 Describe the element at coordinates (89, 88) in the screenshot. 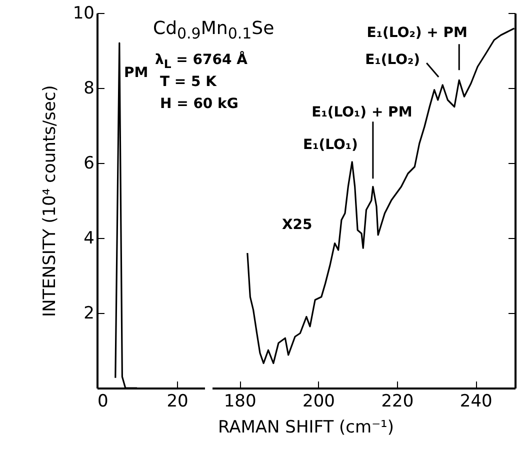

I see `y-tick-label: 8` at that location.